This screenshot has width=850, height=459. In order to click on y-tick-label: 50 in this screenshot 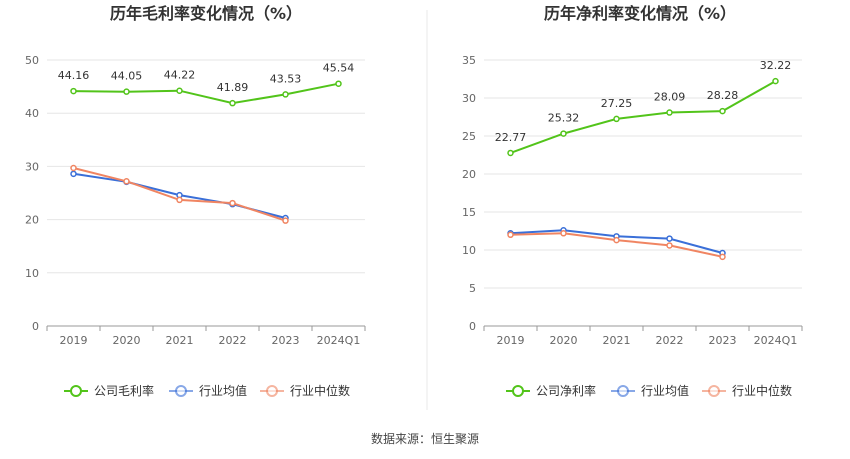, I will do `click(32, 60)`.